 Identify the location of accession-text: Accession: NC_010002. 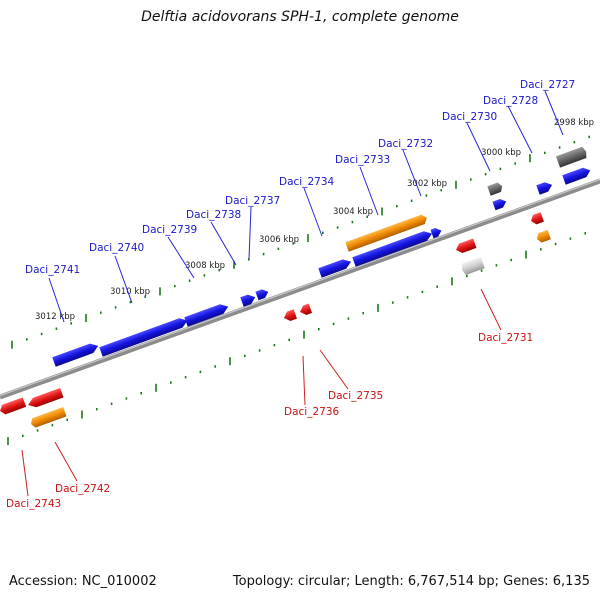
(83, 581).